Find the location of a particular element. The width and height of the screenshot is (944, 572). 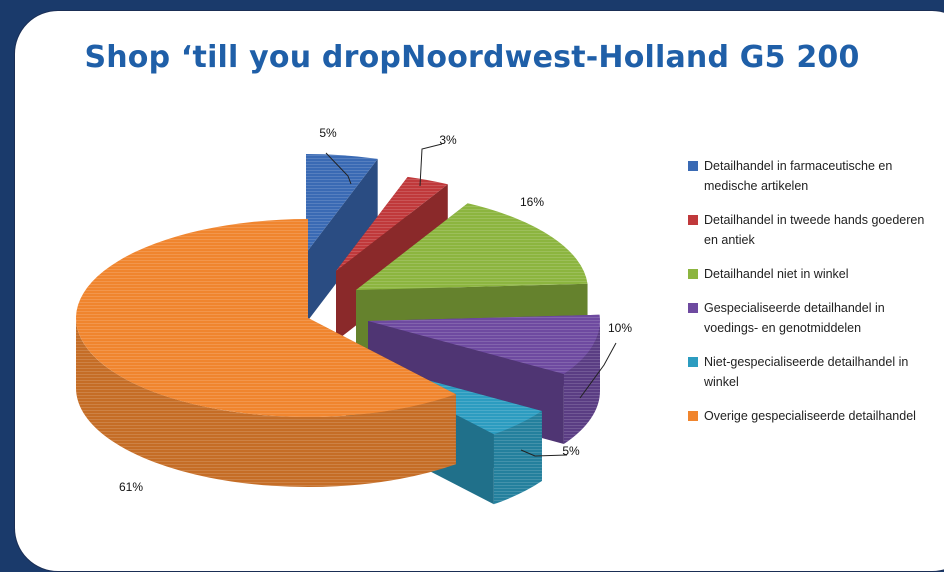

legend-label: Detailhandel niet in winkel is located at coordinates (776, 274).